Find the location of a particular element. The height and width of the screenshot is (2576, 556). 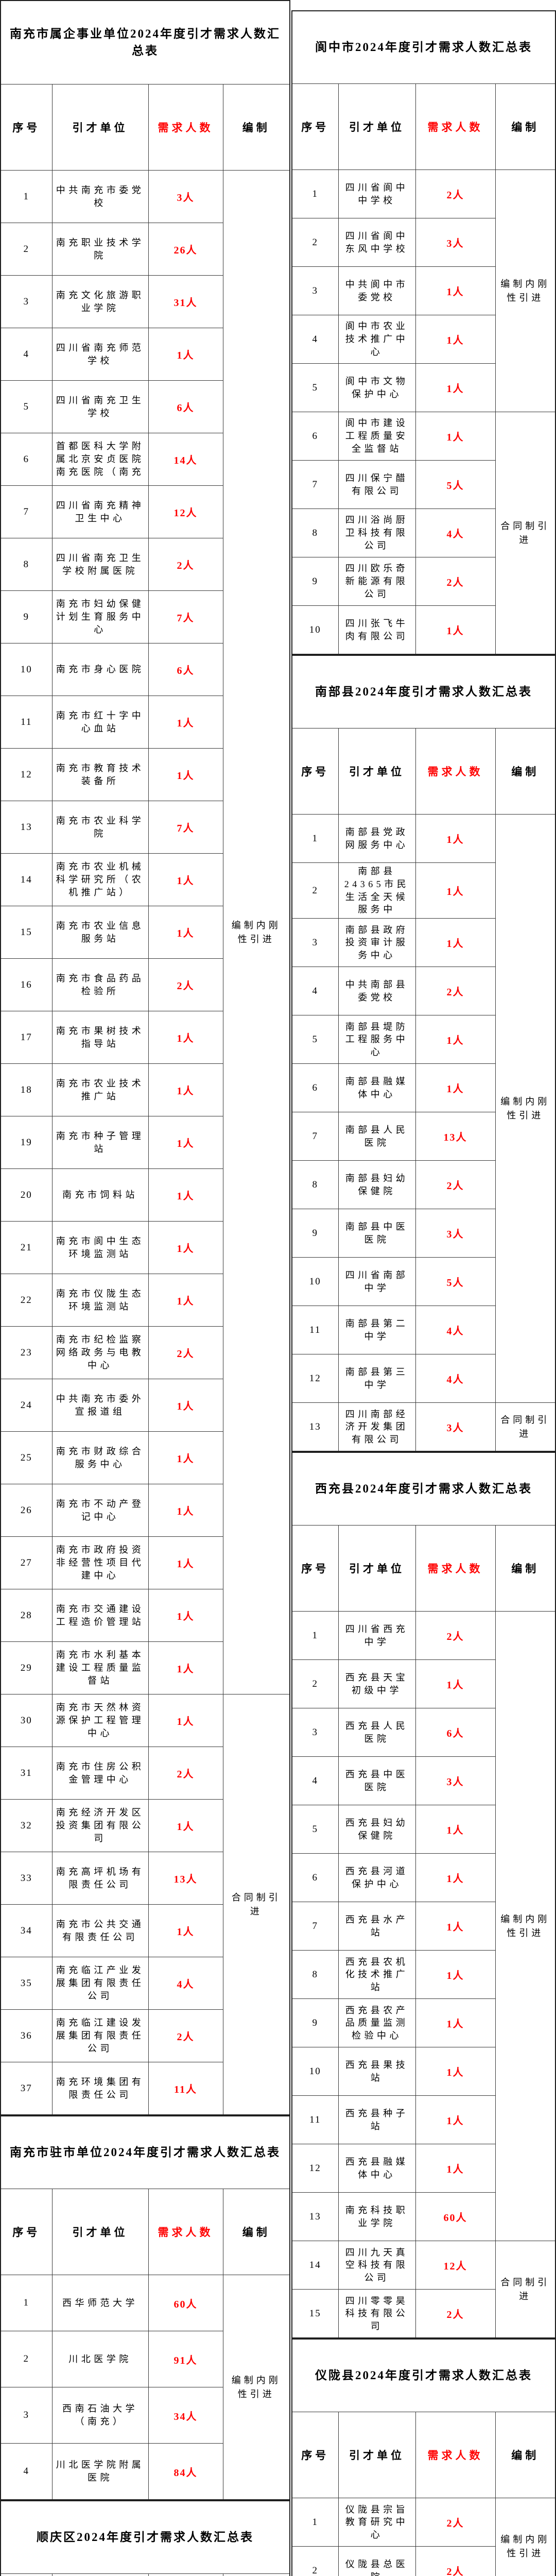

row-demand: 6人 is located at coordinates (455, 1732).